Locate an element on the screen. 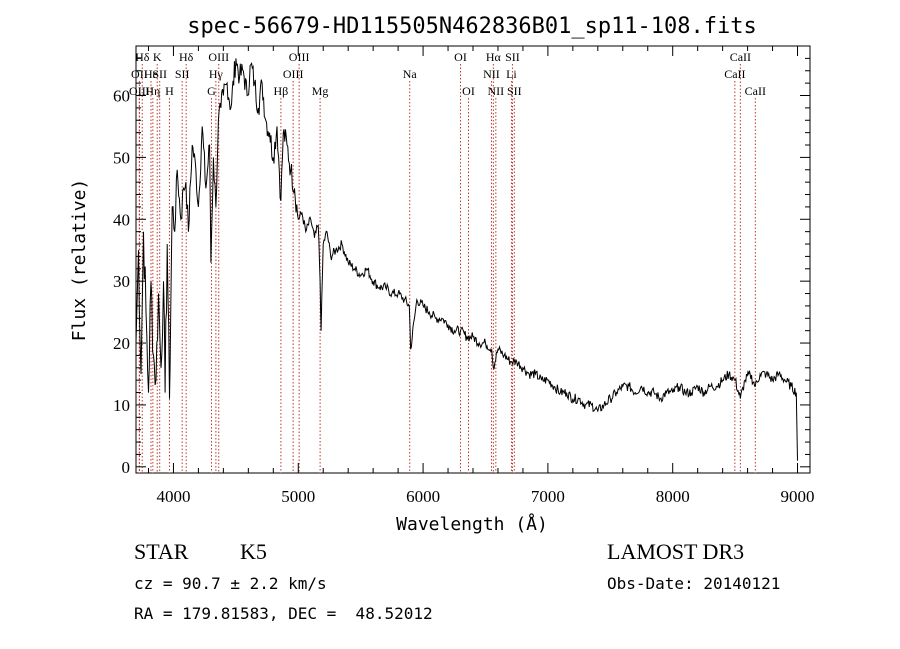 The image size is (900, 649). y-tick-label: 60 is located at coordinates (121, 96).